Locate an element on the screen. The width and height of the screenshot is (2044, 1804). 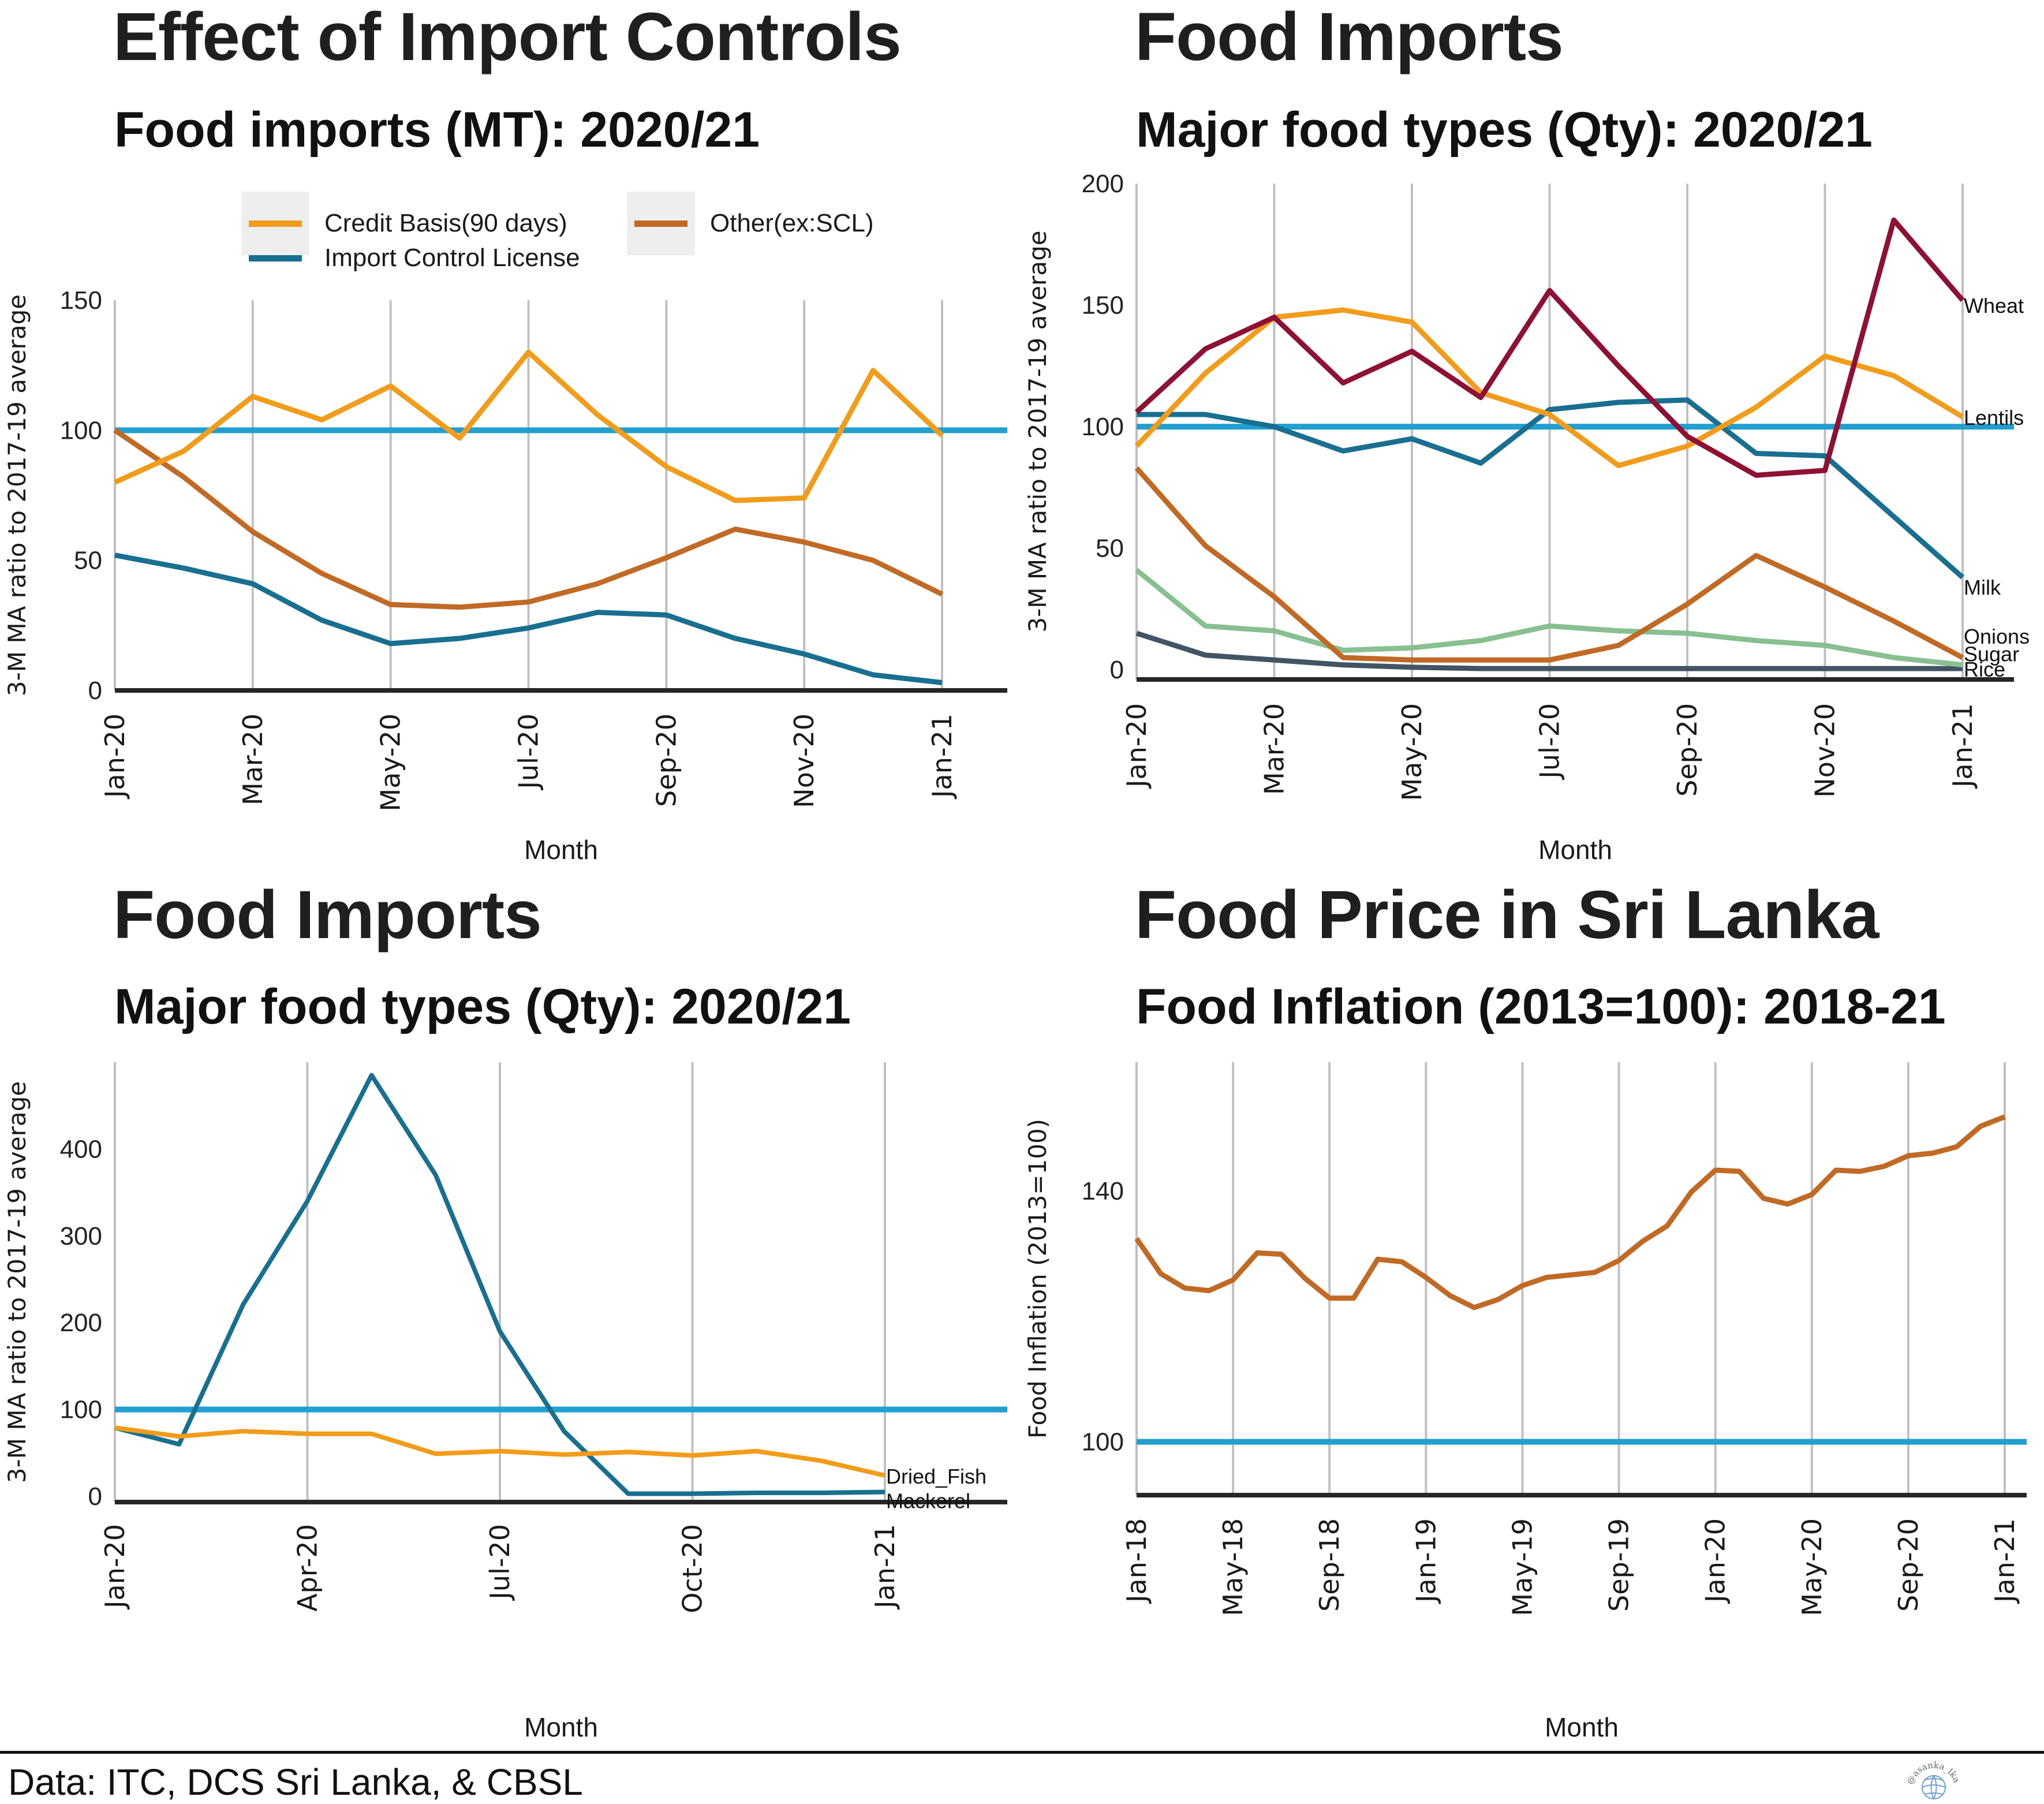
panel-subtitle-food-price: Food Inflation (2013=100): 2018-21 is located at coordinates (1541, 1006).